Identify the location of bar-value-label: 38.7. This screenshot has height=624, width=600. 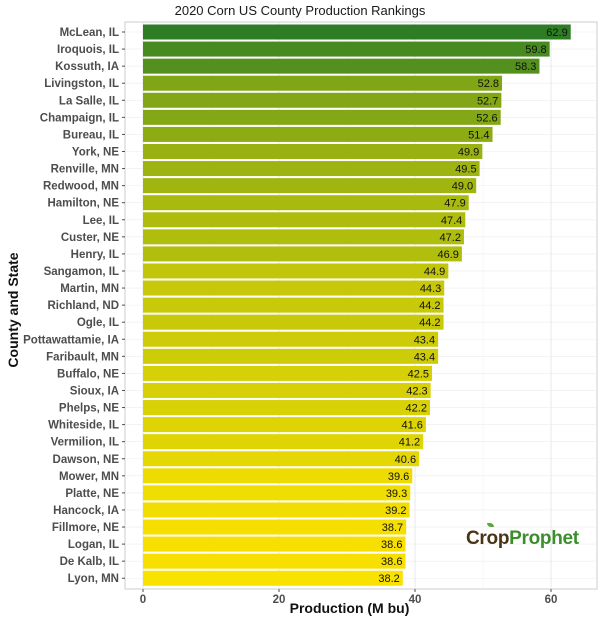
(392, 528).